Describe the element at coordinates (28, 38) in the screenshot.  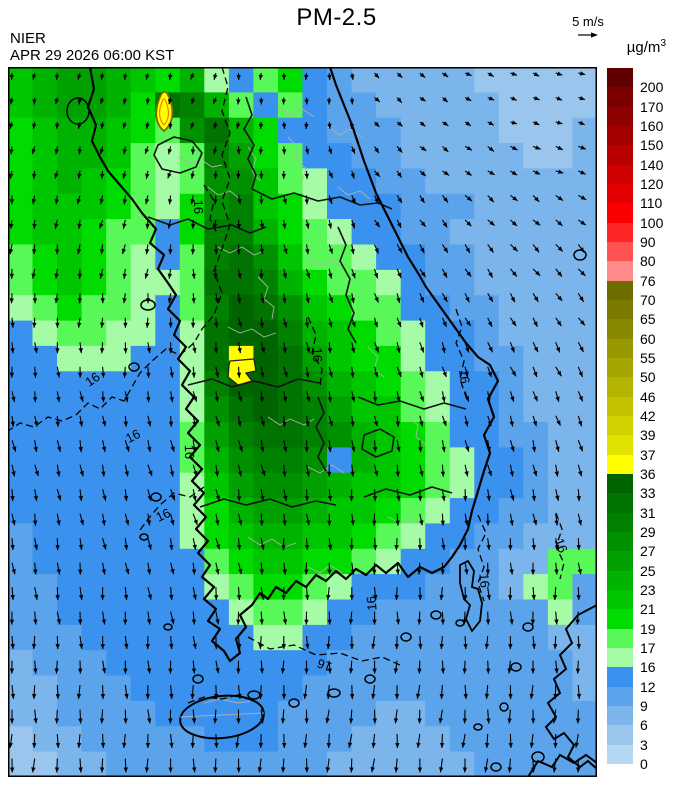
I see `agency-label: NIER` at that location.